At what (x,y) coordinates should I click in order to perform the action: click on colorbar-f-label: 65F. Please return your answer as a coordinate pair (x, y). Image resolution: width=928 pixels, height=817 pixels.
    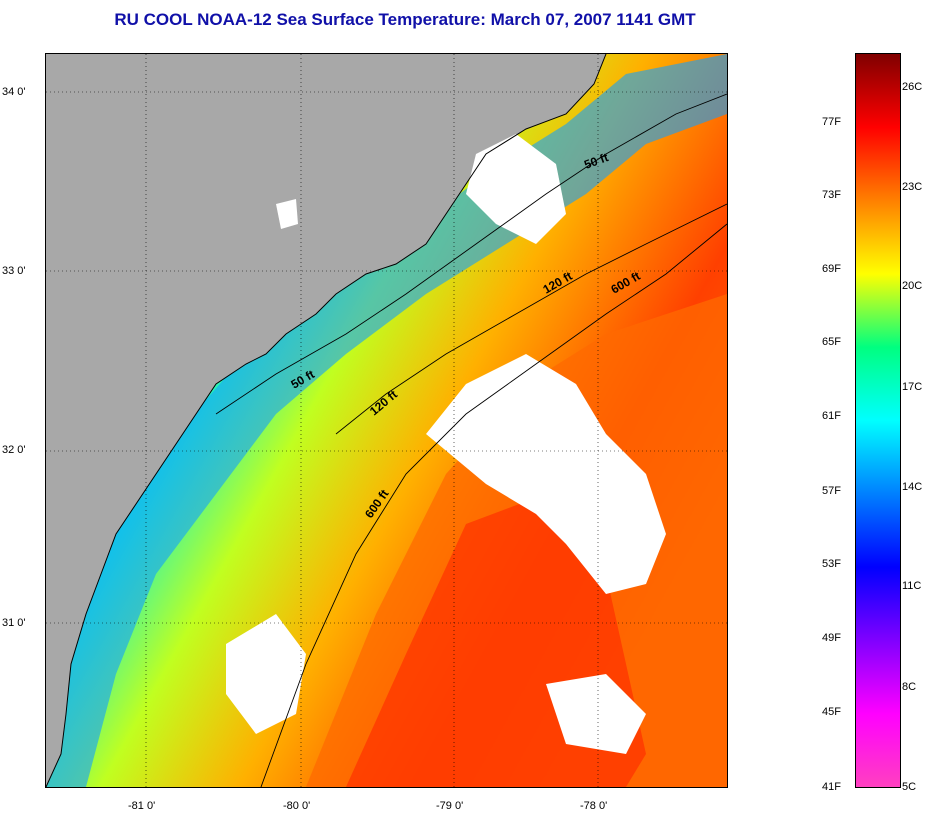
    Looking at the image, I should click on (831, 342).